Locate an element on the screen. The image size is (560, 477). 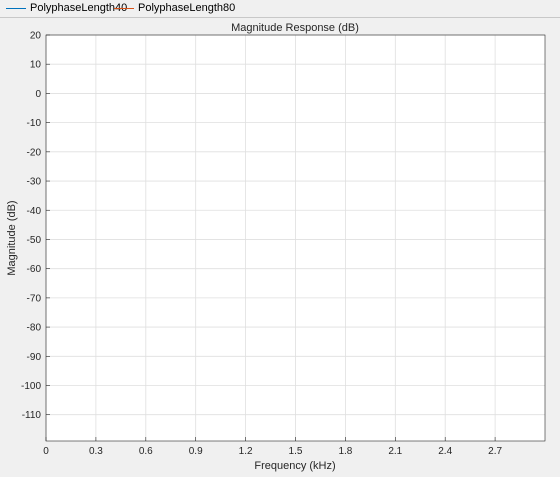
x-tick-label: 0 is located at coordinates (46, 451).